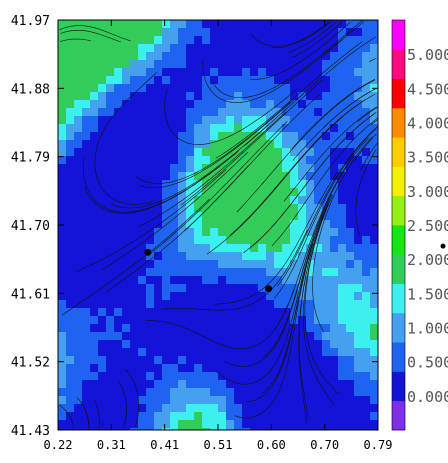  What do you see at coordinates (174, 429) in the screenshot?
I see `heatmap-cell-2054` at bounding box center [174, 429].